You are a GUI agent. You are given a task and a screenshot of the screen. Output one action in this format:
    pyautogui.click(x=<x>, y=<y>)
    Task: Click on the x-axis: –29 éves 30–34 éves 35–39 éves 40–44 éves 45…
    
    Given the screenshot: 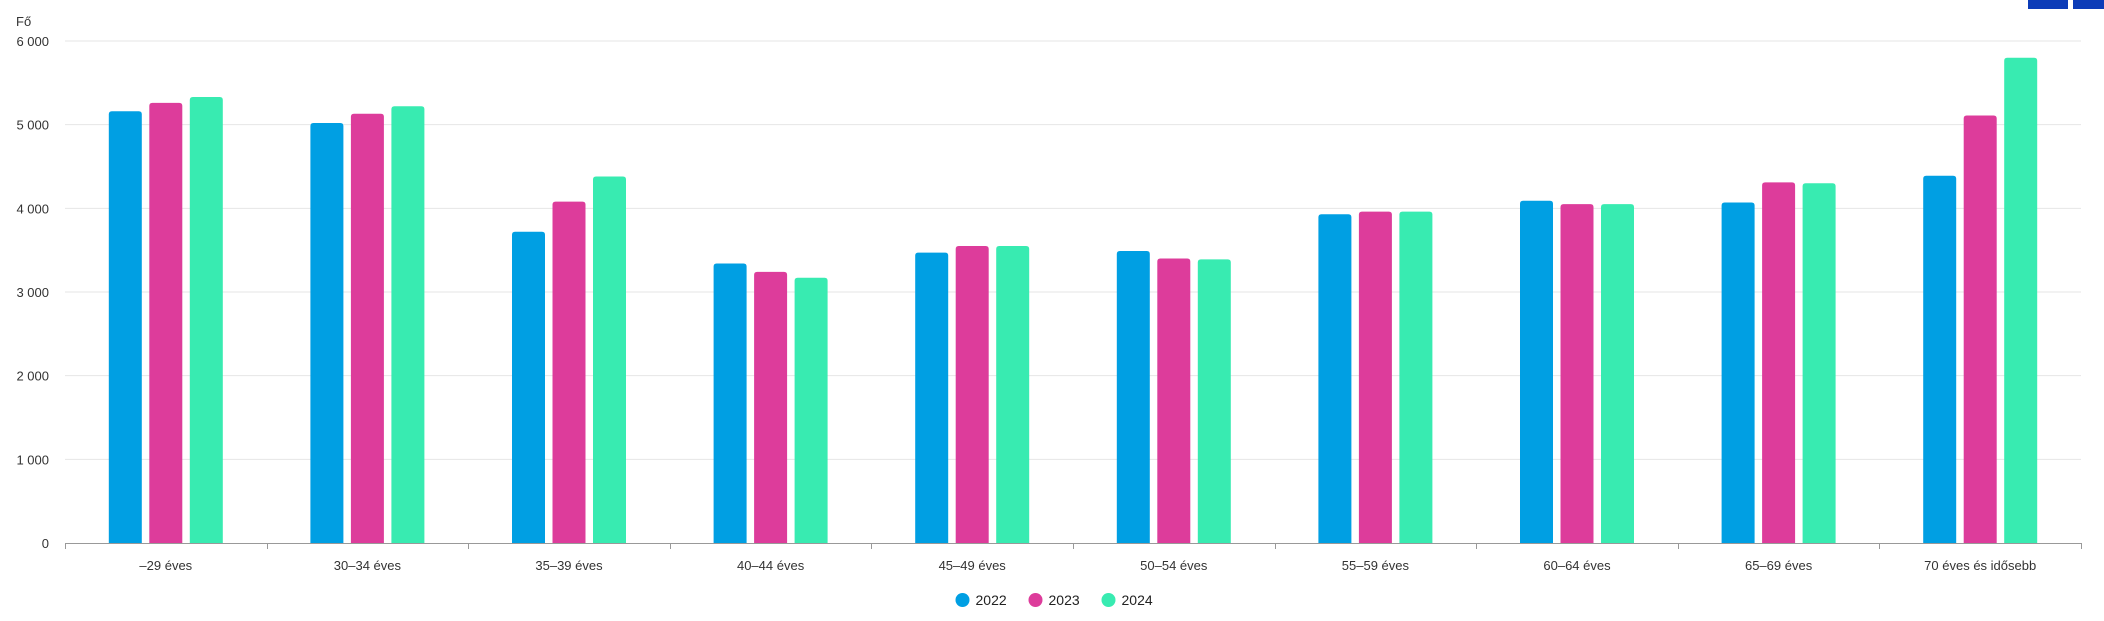 What is the action you would take?
    pyautogui.click(x=1073, y=558)
    